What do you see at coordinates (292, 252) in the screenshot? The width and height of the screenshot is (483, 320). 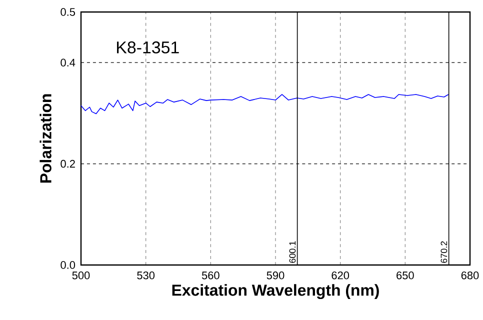 I see `ref-line-label: 600.1` at bounding box center [292, 252].